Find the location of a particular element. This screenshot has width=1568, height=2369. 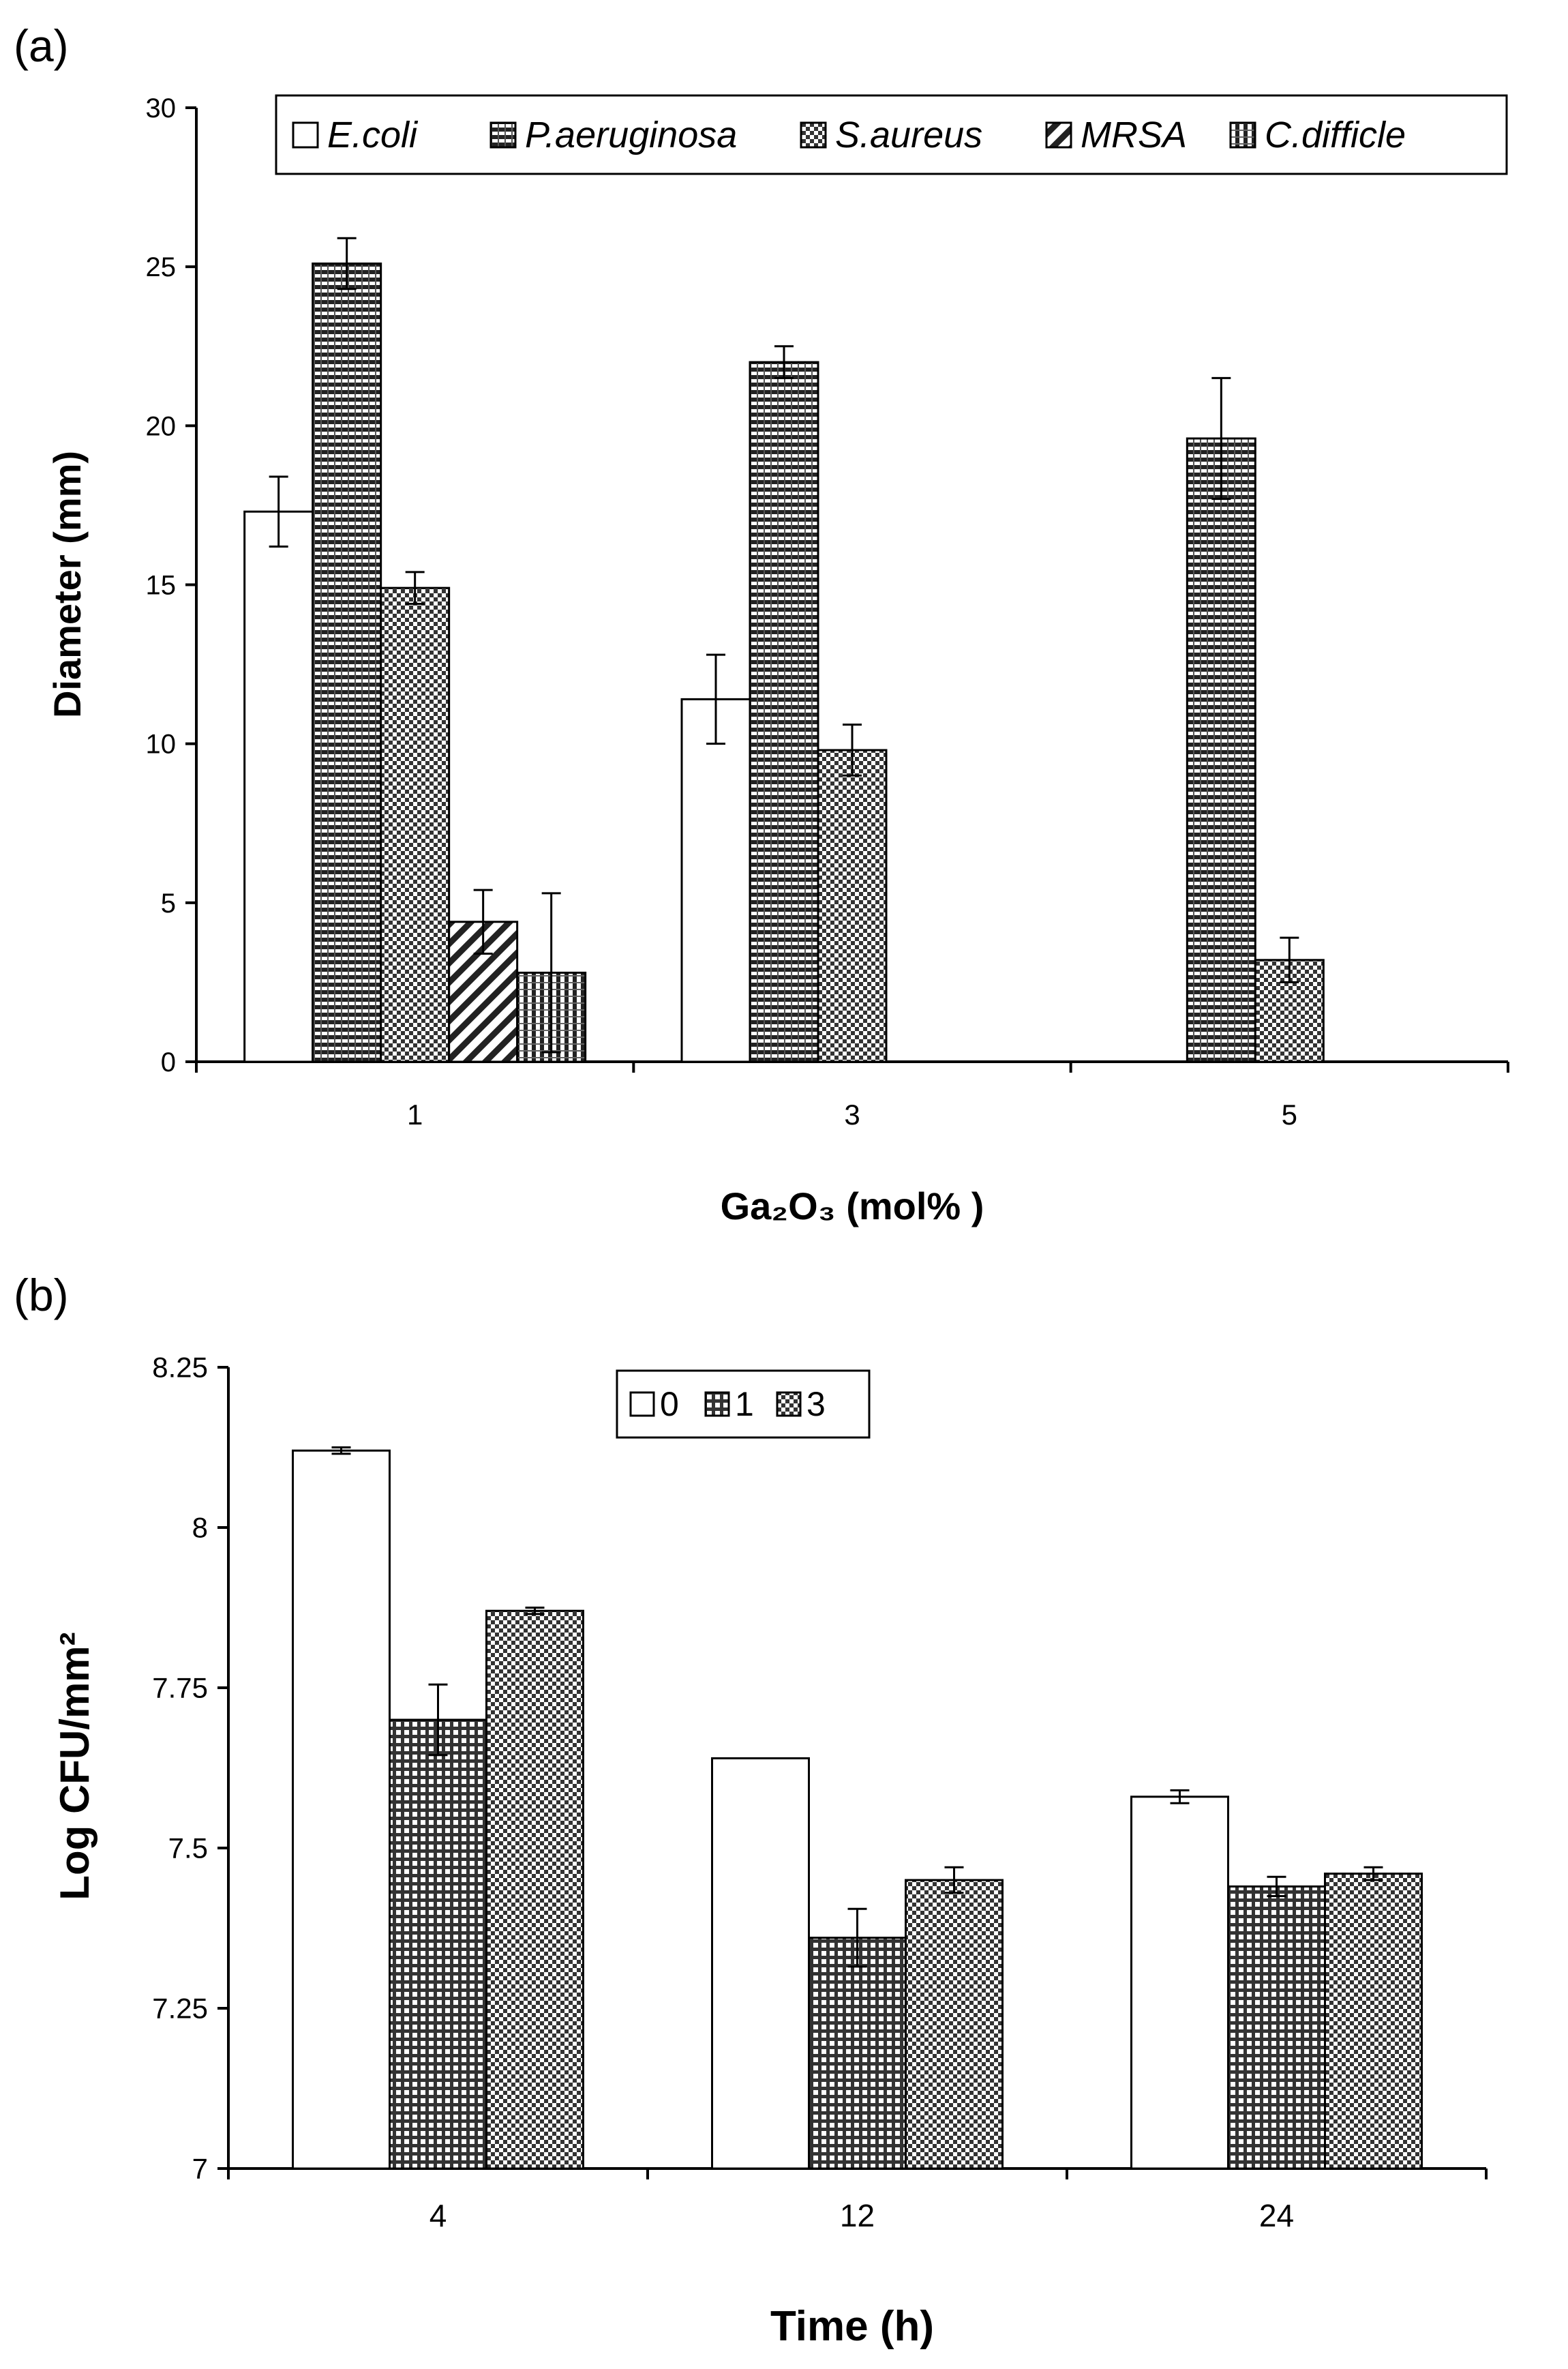

x-category-label: 1 is located at coordinates (415, 1115).